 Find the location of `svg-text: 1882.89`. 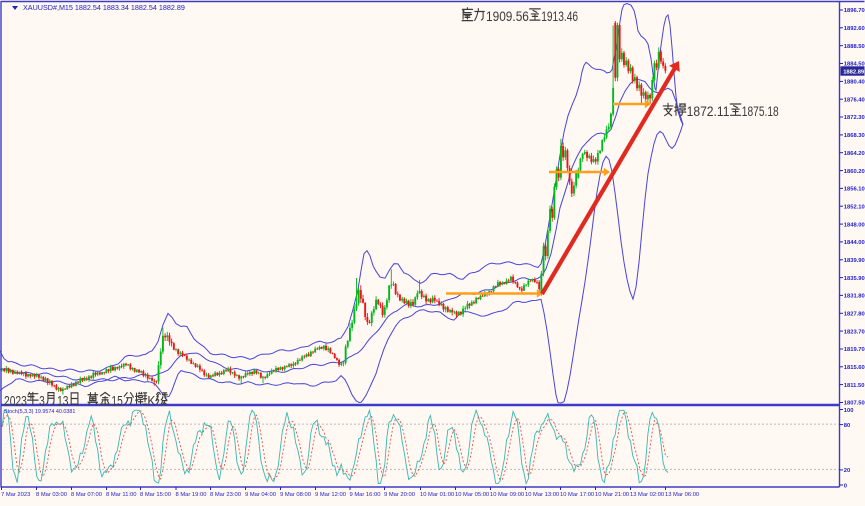

svg-text: 1882.89 is located at coordinates (854, 72).